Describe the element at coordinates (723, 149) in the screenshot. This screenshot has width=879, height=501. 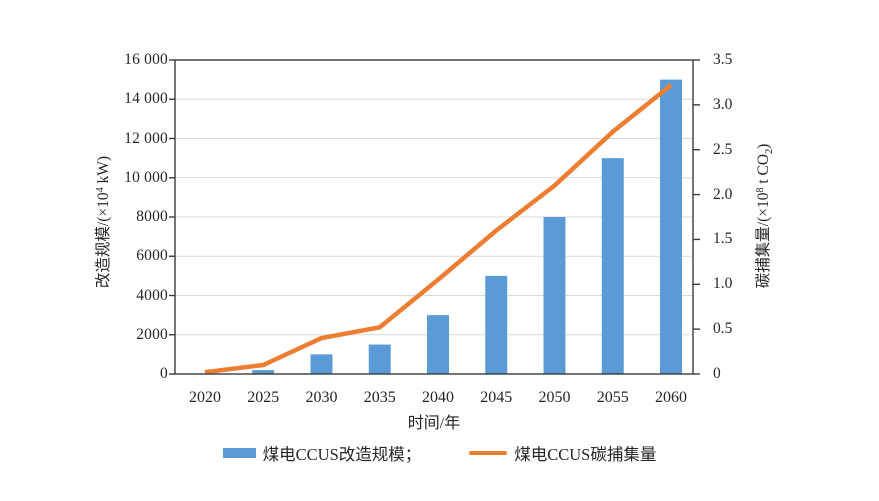
I see `right-tick-label: 2.5` at that location.